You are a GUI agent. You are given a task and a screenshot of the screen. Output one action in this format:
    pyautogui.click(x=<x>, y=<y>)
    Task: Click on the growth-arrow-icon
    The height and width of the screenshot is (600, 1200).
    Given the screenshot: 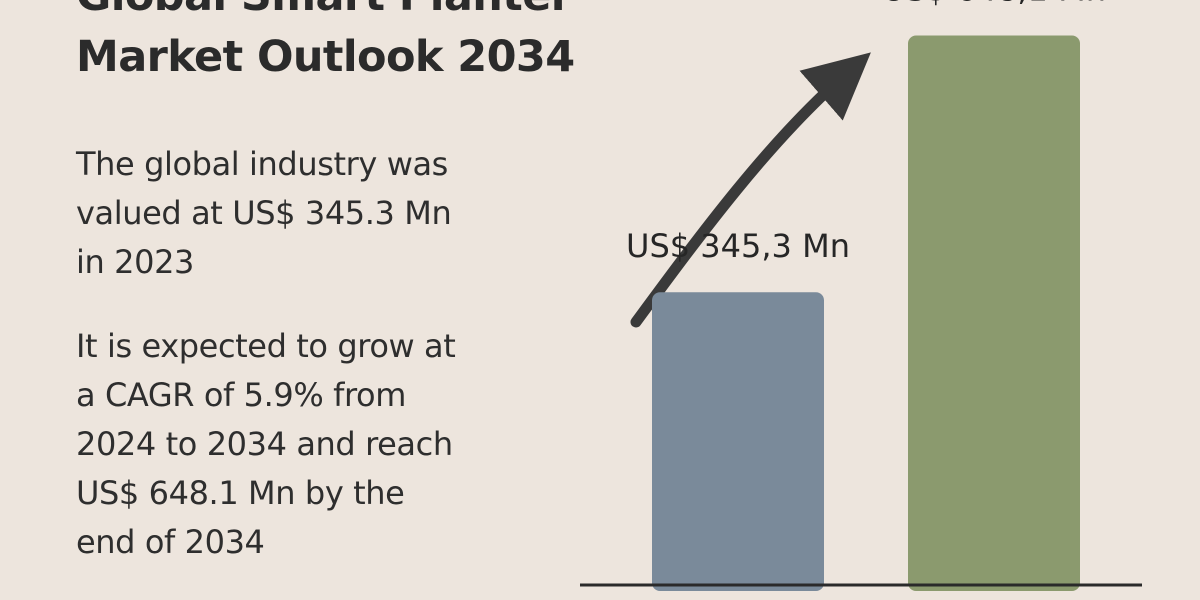 What is the action you would take?
    pyautogui.click(x=750, y=190)
    